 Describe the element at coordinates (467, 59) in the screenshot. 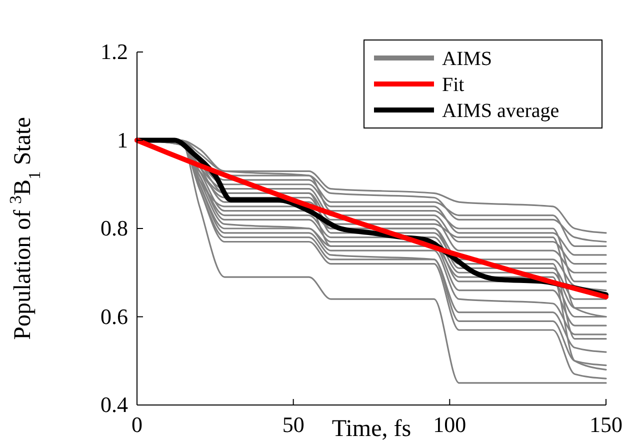

I see `legend-label: AIMS` at that location.